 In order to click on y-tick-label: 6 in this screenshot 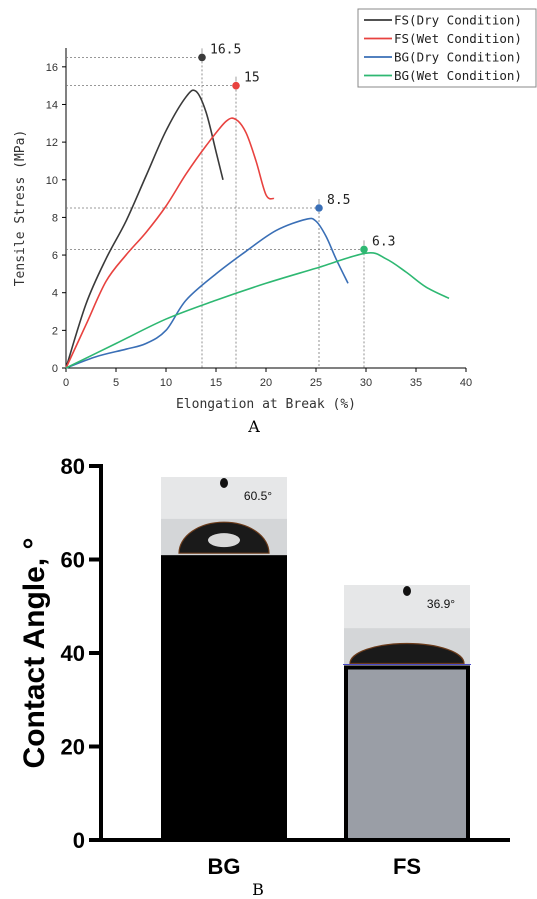, I will do `click(55, 256)`.